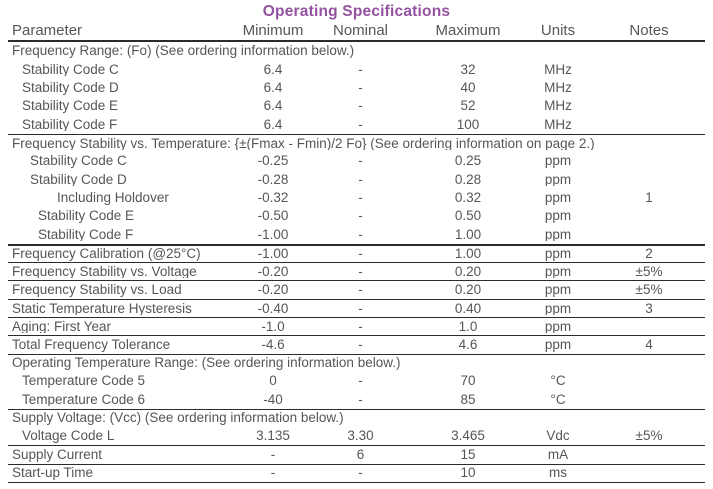 The image size is (713, 489). I want to click on parameter-cell: Temperature Code 5, so click(84, 381).